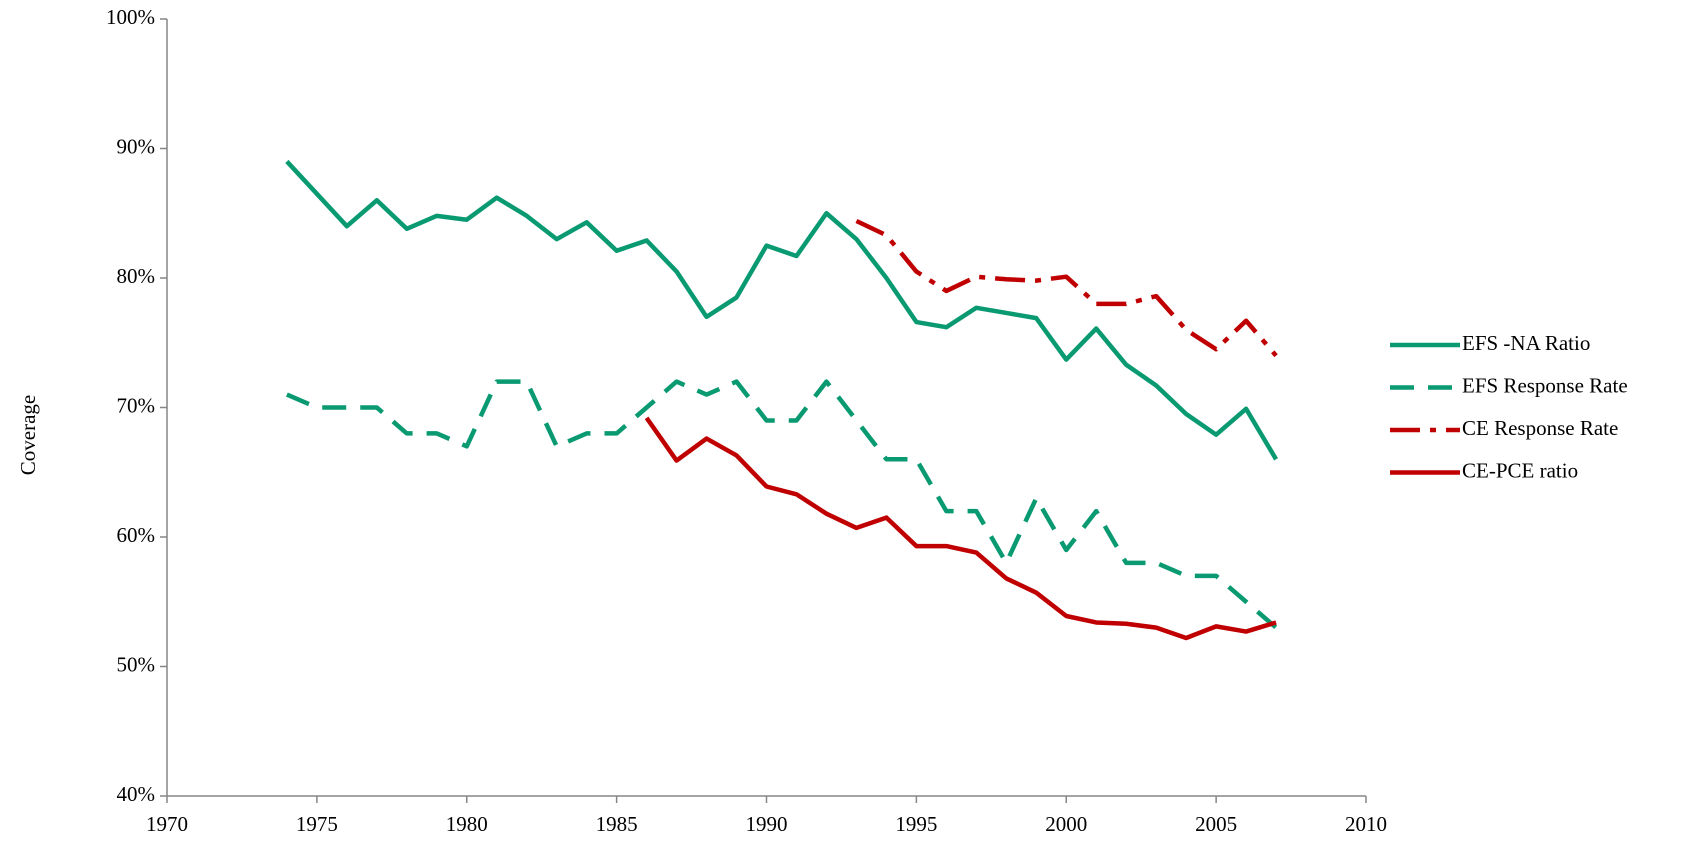 Image resolution: width=1682 pixels, height=855 pixels. What do you see at coordinates (916, 824) in the screenshot?
I see `x-tick-label: 1995` at bounding box center [916, 824].